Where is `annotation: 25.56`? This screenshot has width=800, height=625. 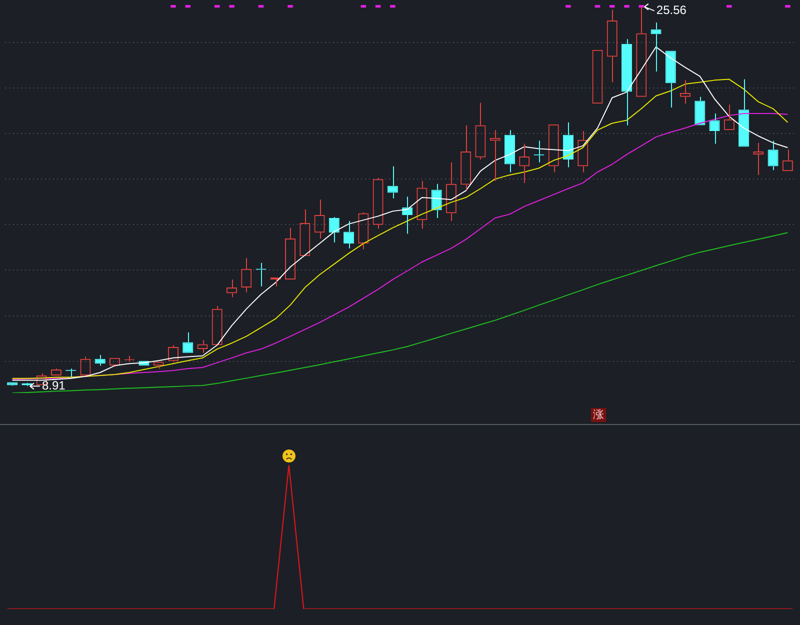
annotation: 25.56 is located at coordinates (671, 10).